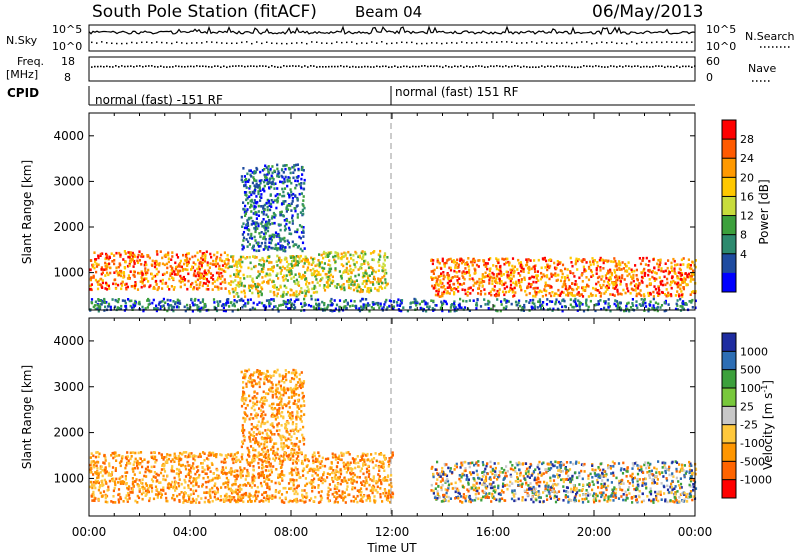 The image size is (800, 554). I want to click on freq-tick-top: 18, so click(68, 61).